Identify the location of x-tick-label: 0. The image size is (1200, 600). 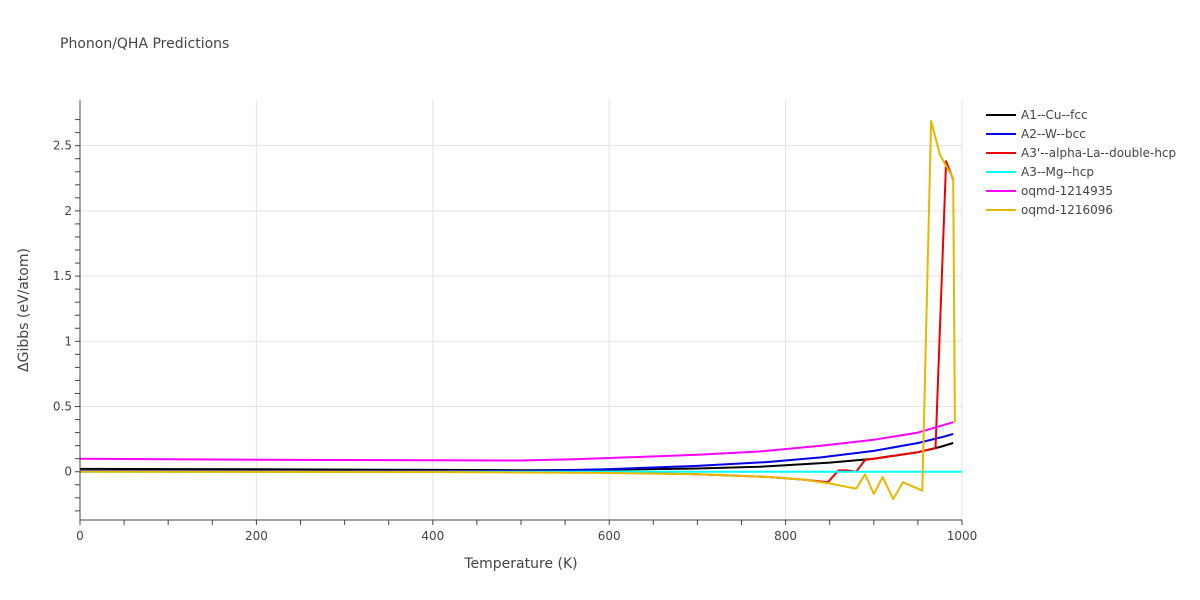
(80, 536).